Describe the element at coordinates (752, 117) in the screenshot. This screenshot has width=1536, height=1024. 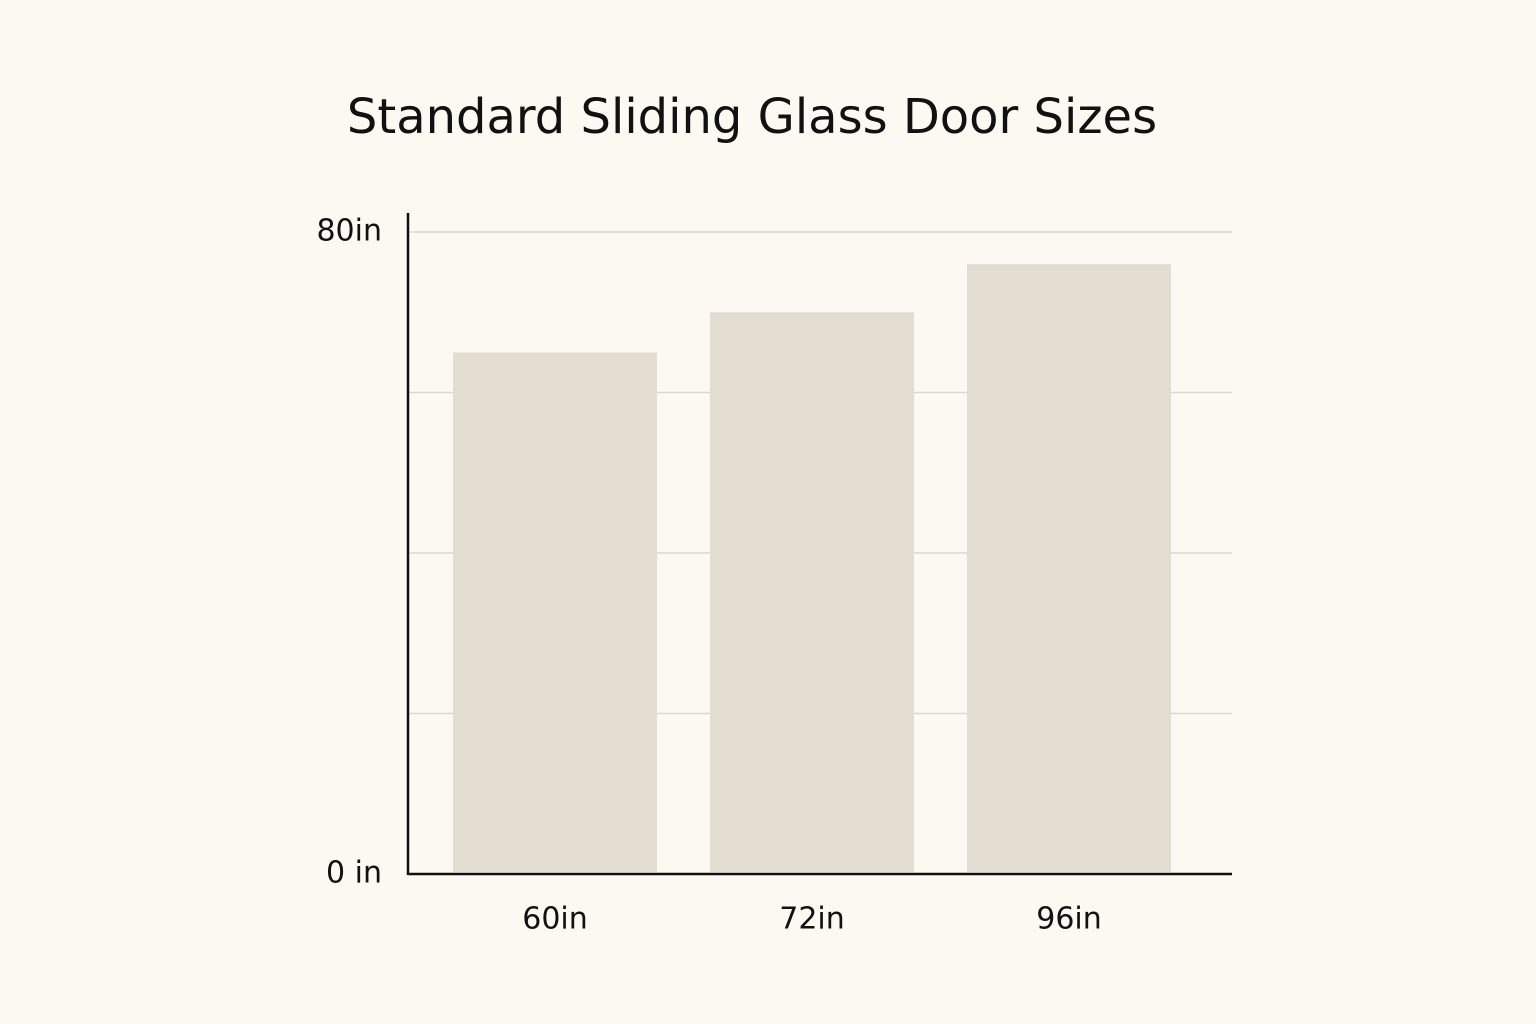
I see `chart-title: Standard Sliding Glass Door Sizes` at that location.